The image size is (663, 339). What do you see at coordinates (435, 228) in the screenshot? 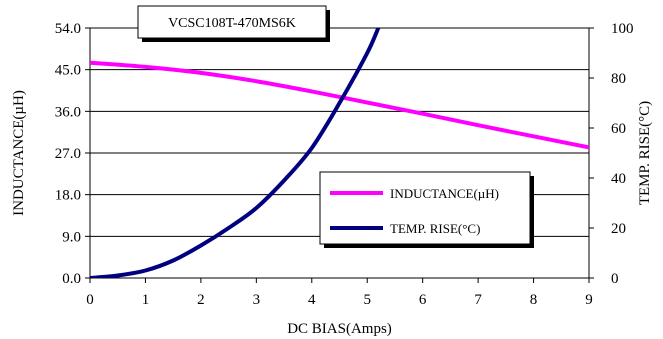
I see `legend-label-temp-rise: TEMP. RISE(°C)` at bounding box center [435, 228].